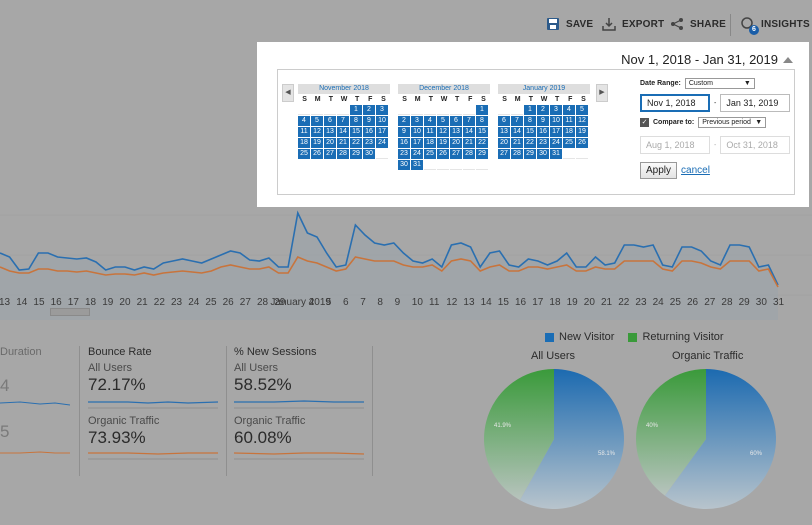 Image resolution: width=812 pixels, height=525 pixels. I want to click on date-range-toggle: Nov 1, 2018 - Jan 31, 2019, so click(707, 59).